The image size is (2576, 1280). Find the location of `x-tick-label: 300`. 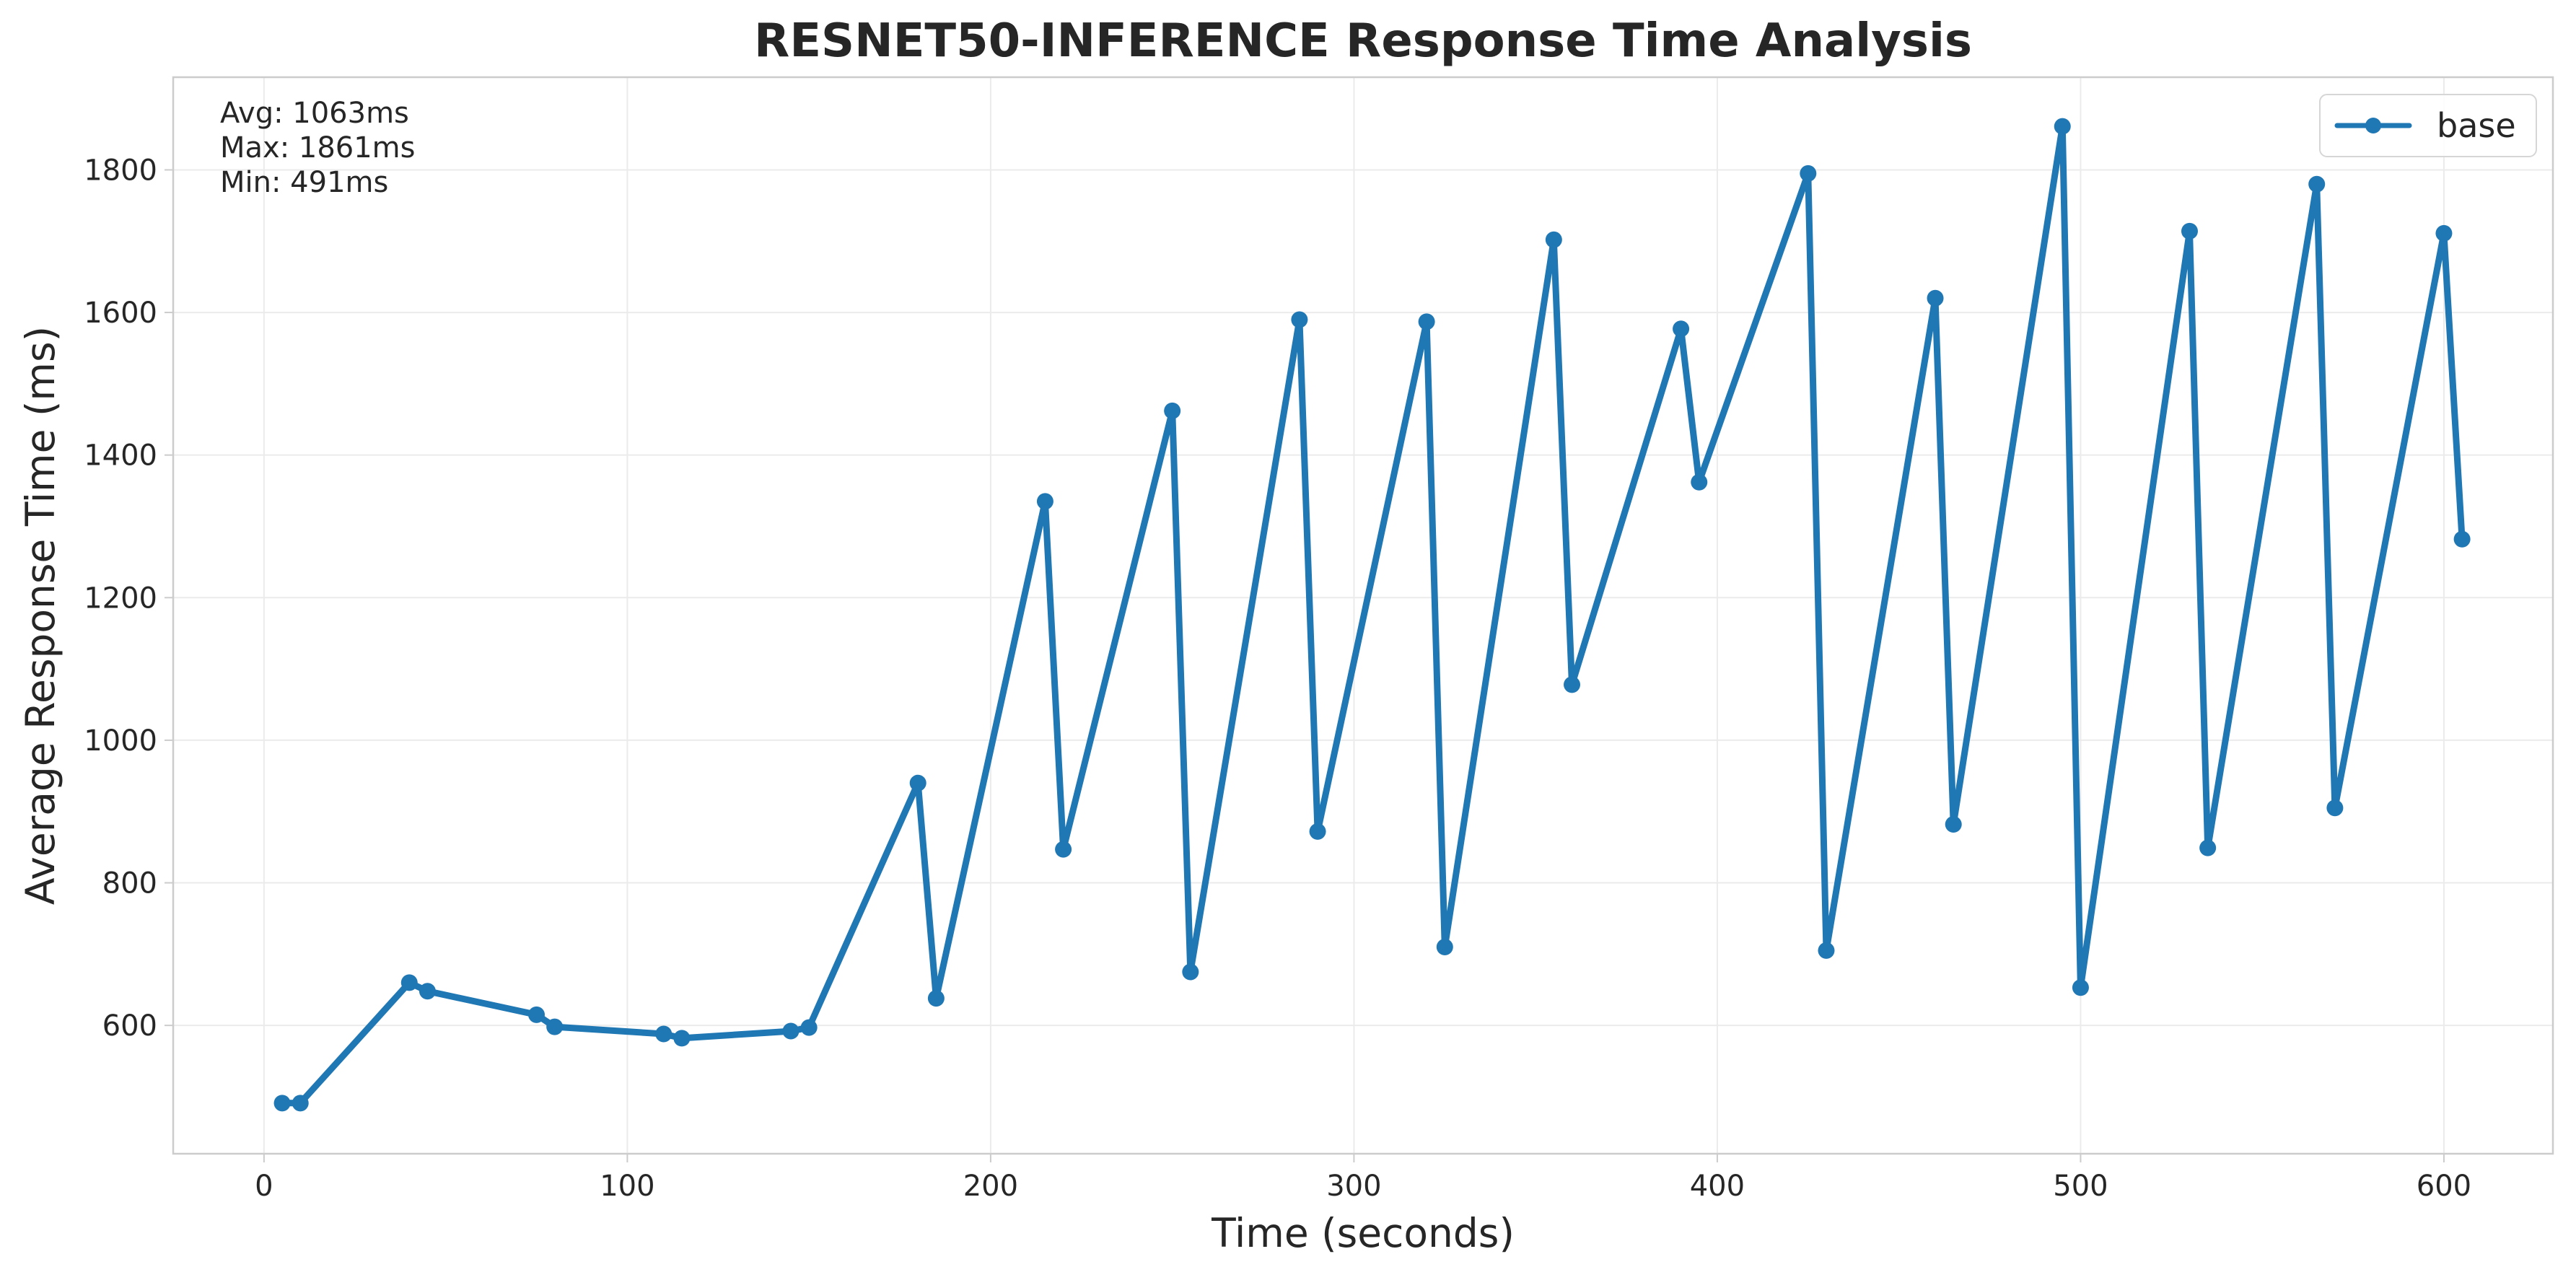

x-tick-label: 300 is located at coordinates (1353, 1186).